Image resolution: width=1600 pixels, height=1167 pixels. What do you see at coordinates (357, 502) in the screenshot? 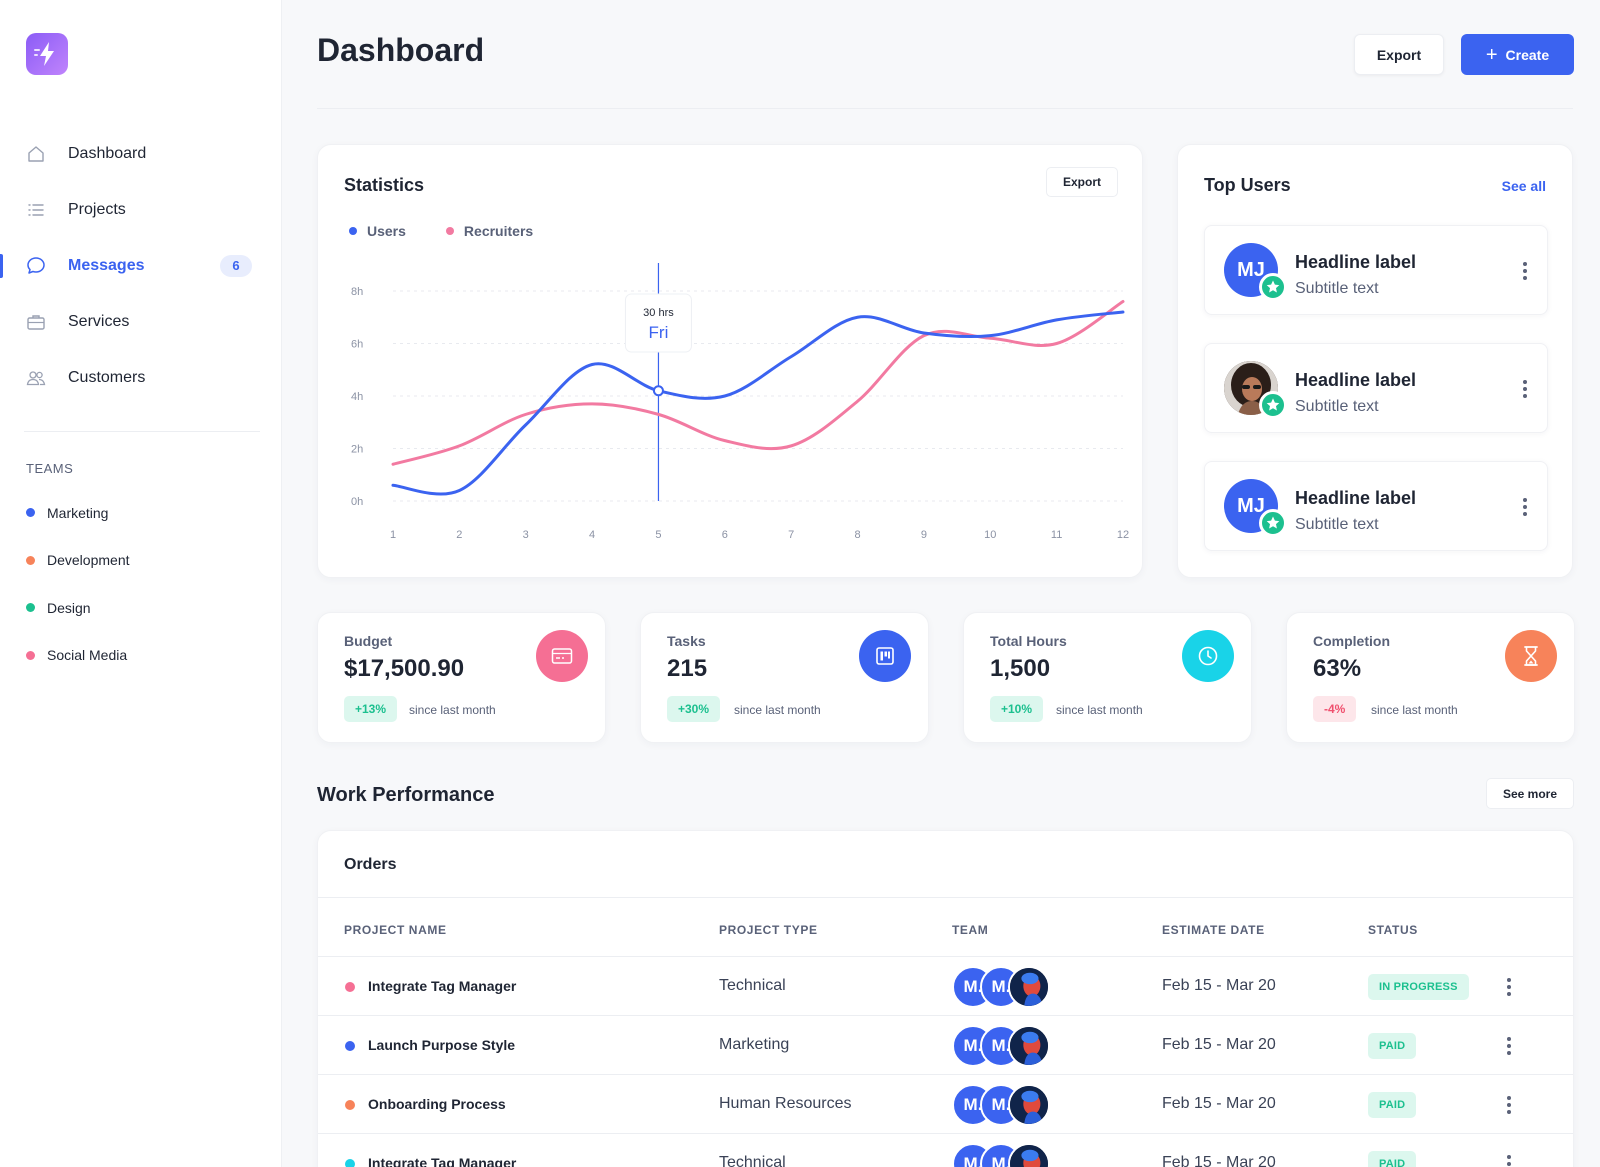
I see `y-tick-label: 0h` at bounding box center [357, 502].